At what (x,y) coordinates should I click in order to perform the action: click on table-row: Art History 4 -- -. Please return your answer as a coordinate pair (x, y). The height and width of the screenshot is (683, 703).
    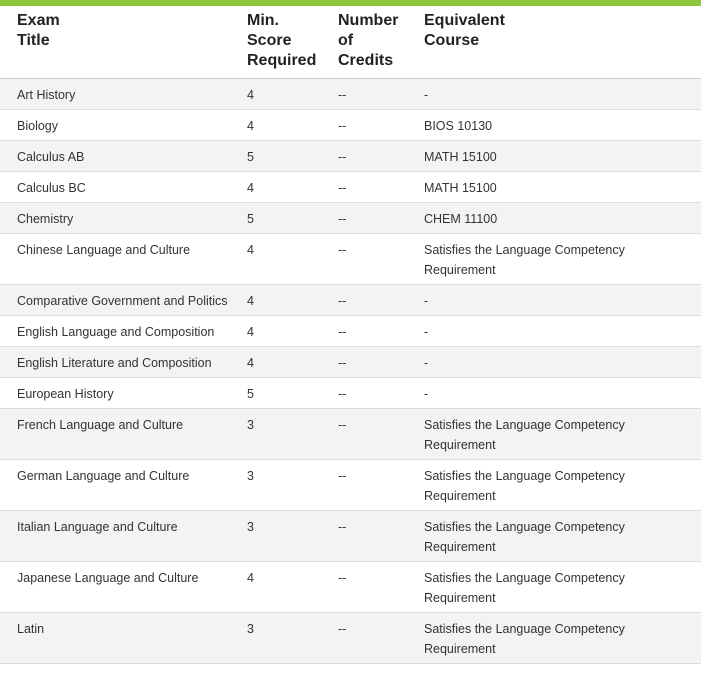
    Looking at the image, I should click on (350, 94).